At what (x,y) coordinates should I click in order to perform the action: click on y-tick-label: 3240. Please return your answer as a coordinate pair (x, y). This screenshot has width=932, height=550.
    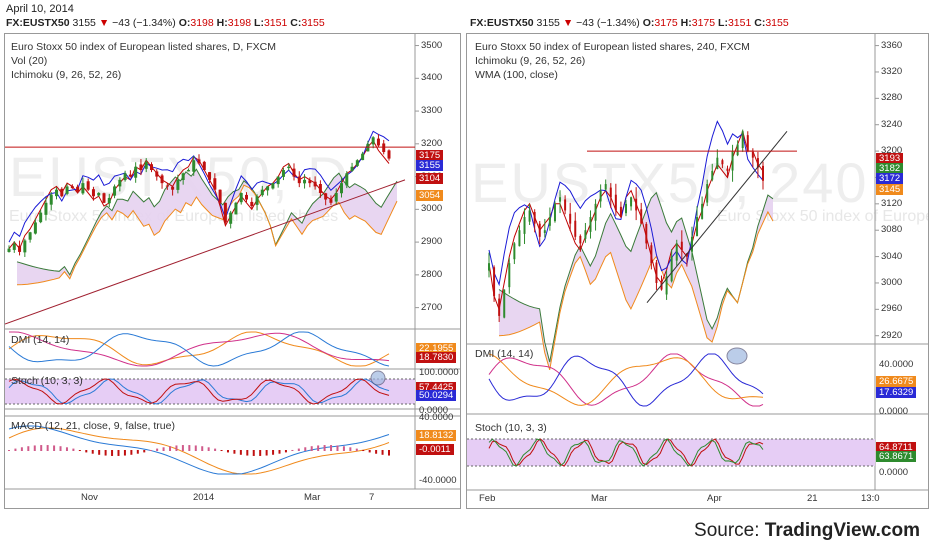
    Looking at the image, I should click on (892, 124).